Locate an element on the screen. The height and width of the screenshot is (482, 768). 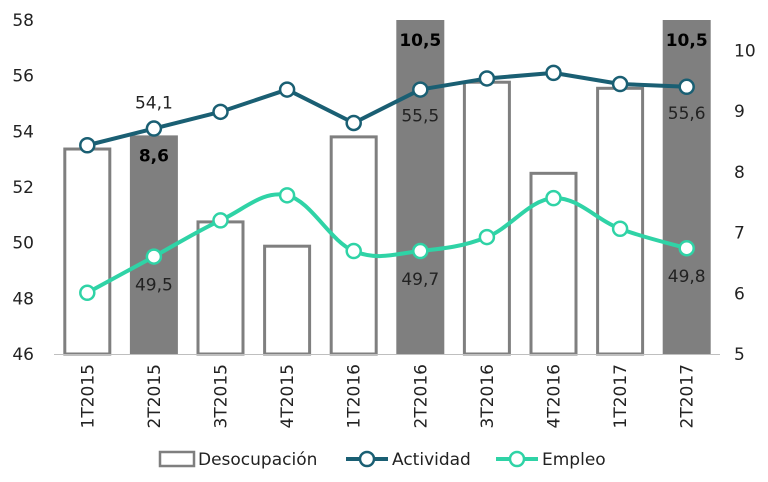
actividad-point-2T2016 is located at coordinates (420, 89).